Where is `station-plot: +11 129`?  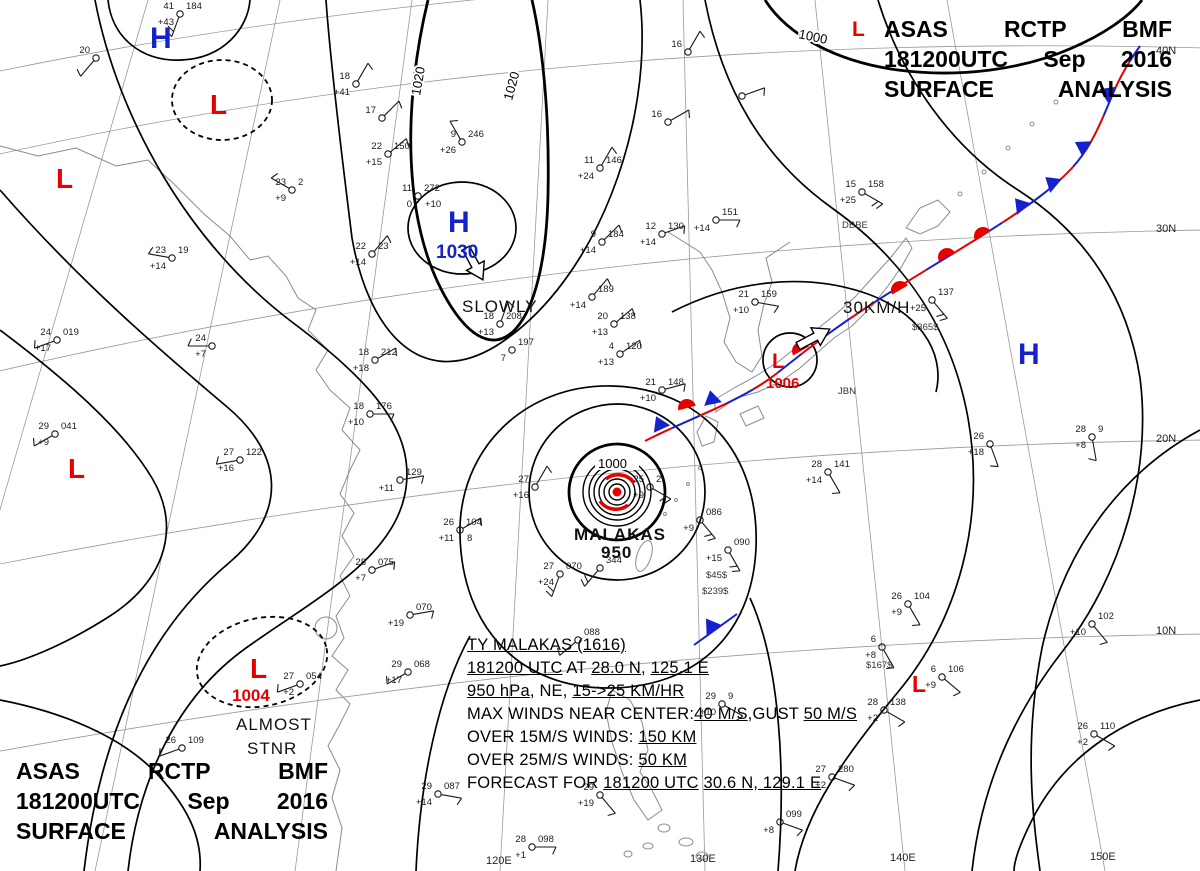
station-plot: +11 129 is located at coordinates (402, 480).